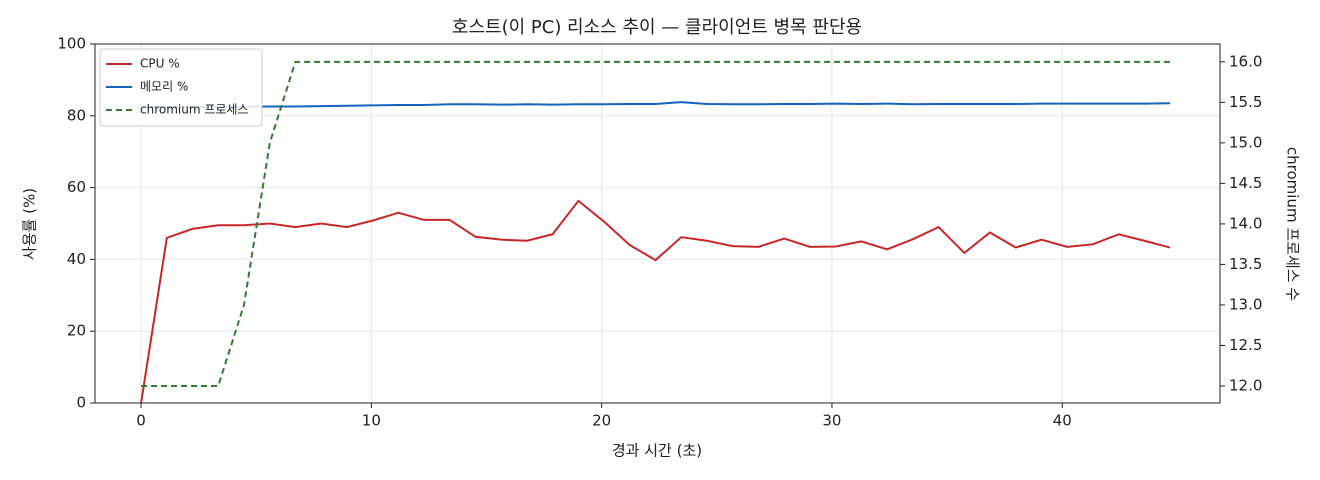  I want to click on y2-tick-label: 15.0, so click(1245, 142).